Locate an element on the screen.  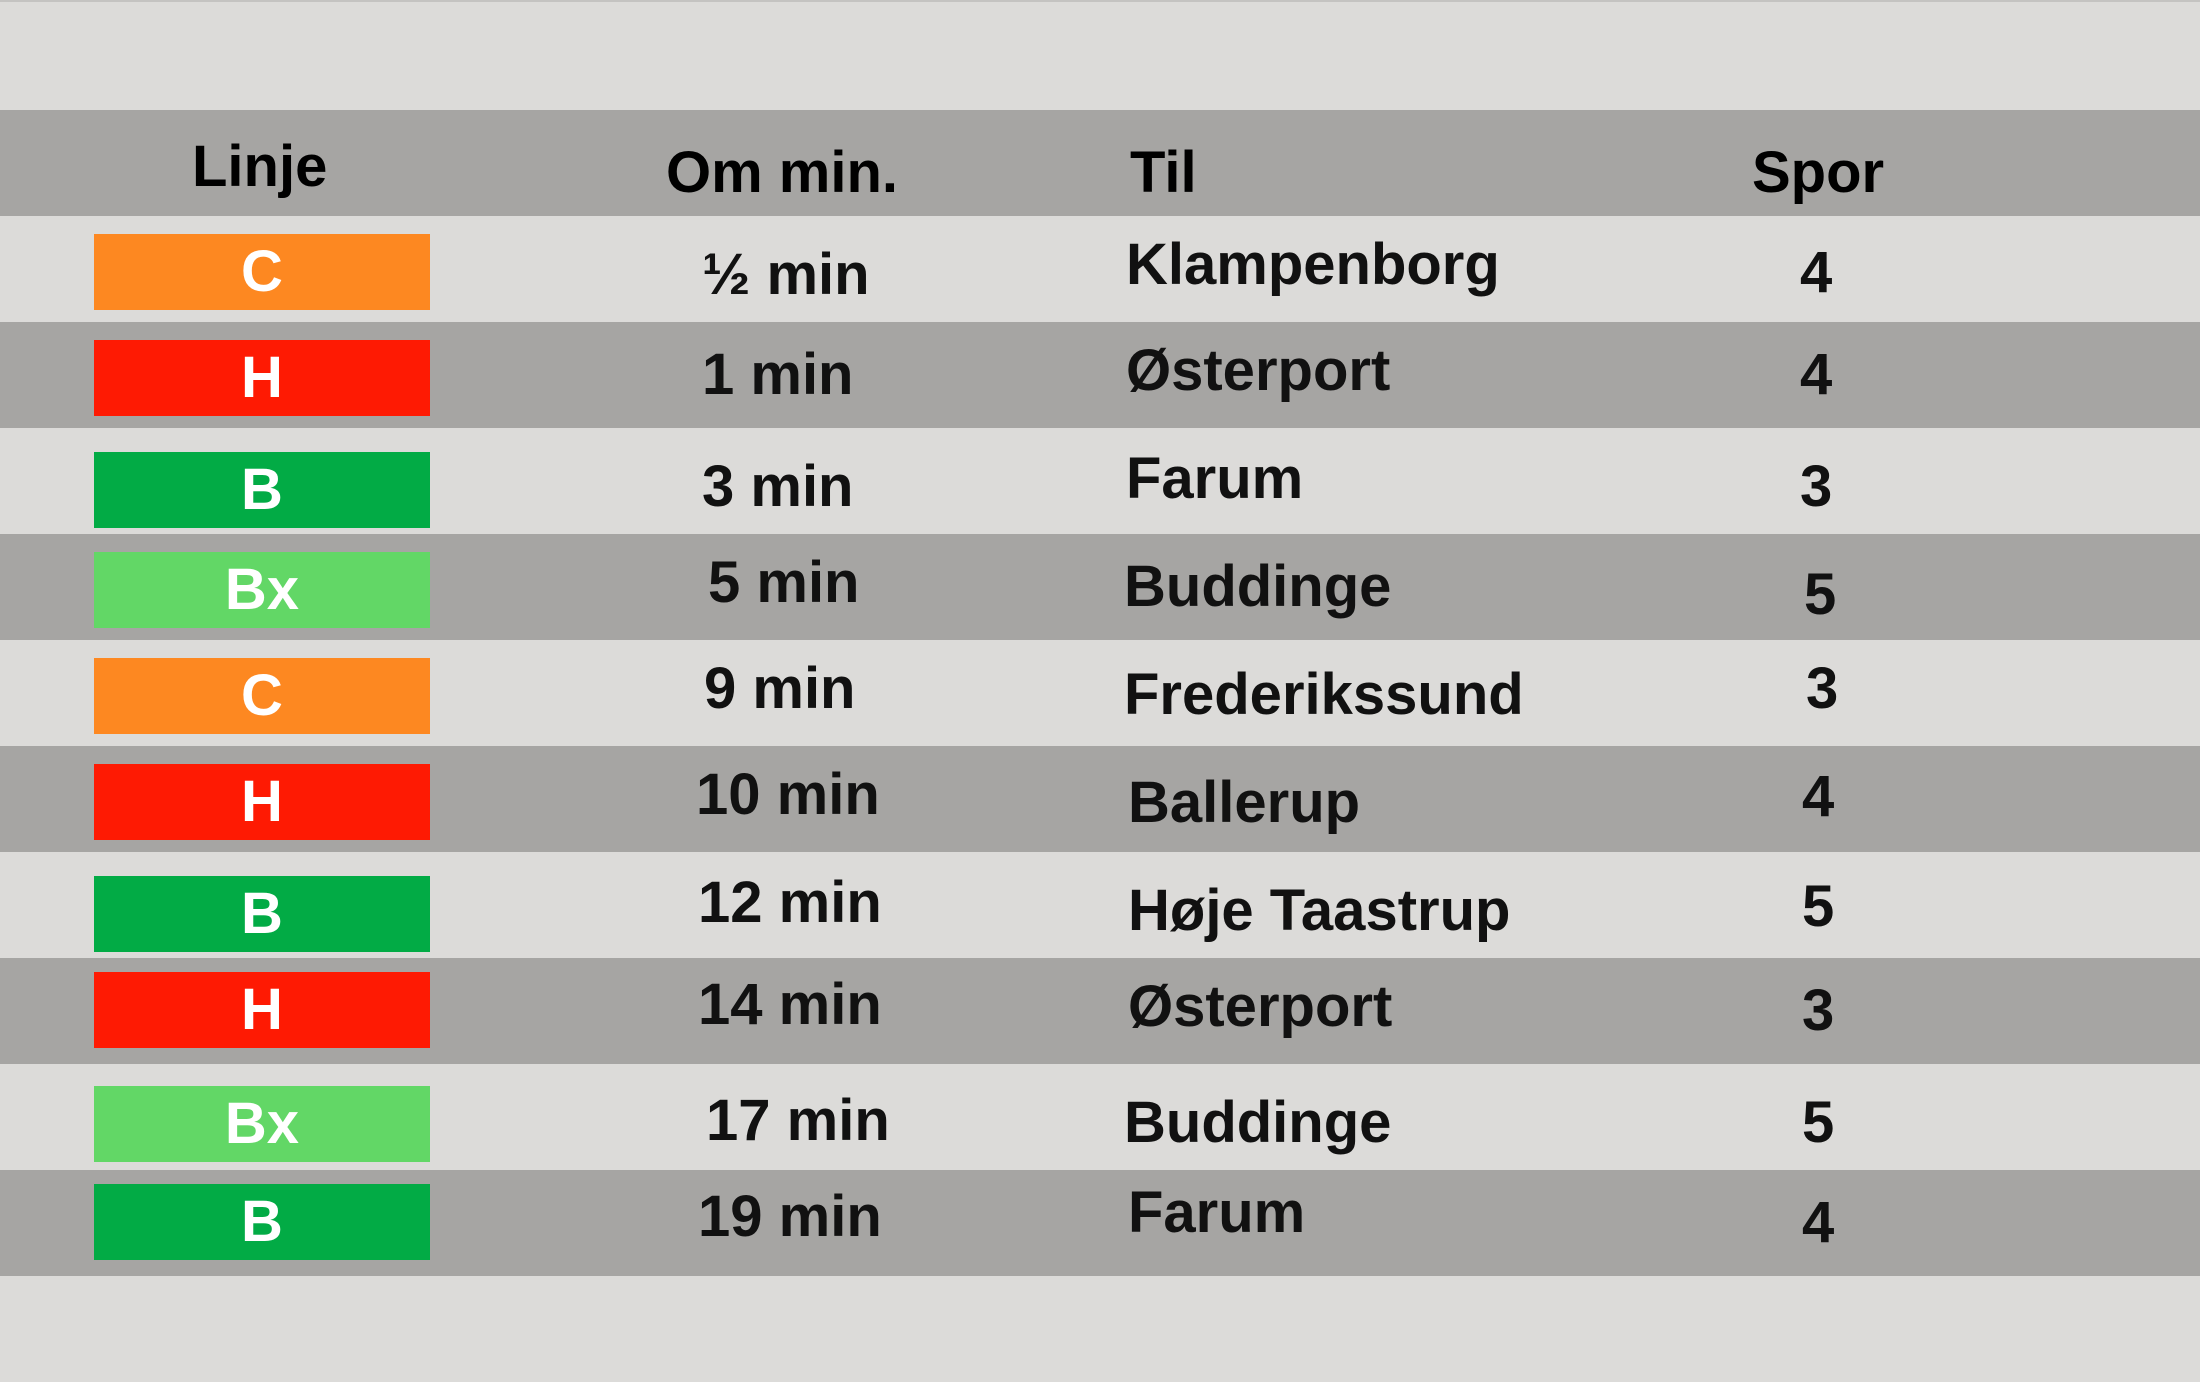
minutes-cell: 10 min is located at coordinates (788, 794).